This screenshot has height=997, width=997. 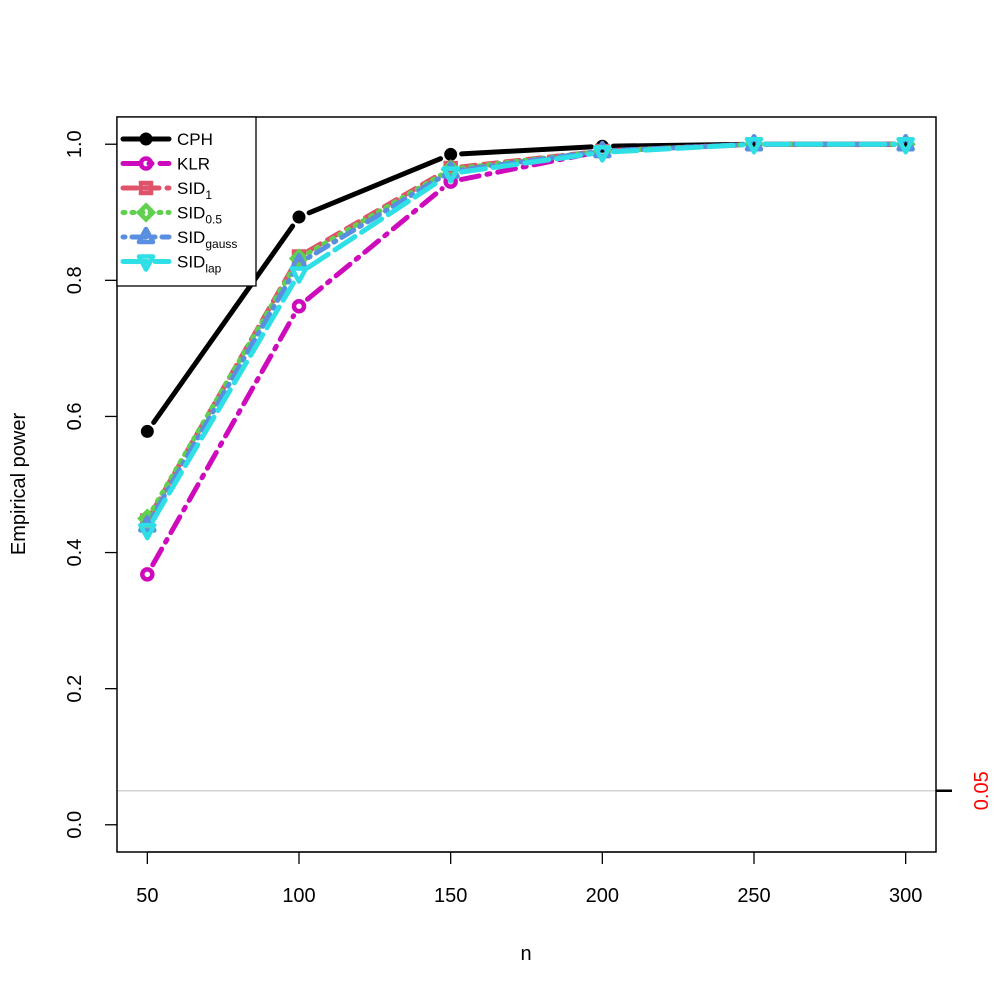 What do you see at coordinates (195, 139) in the screenshot?
I see `legend-label: CPH` at bounding box center [195, 139].